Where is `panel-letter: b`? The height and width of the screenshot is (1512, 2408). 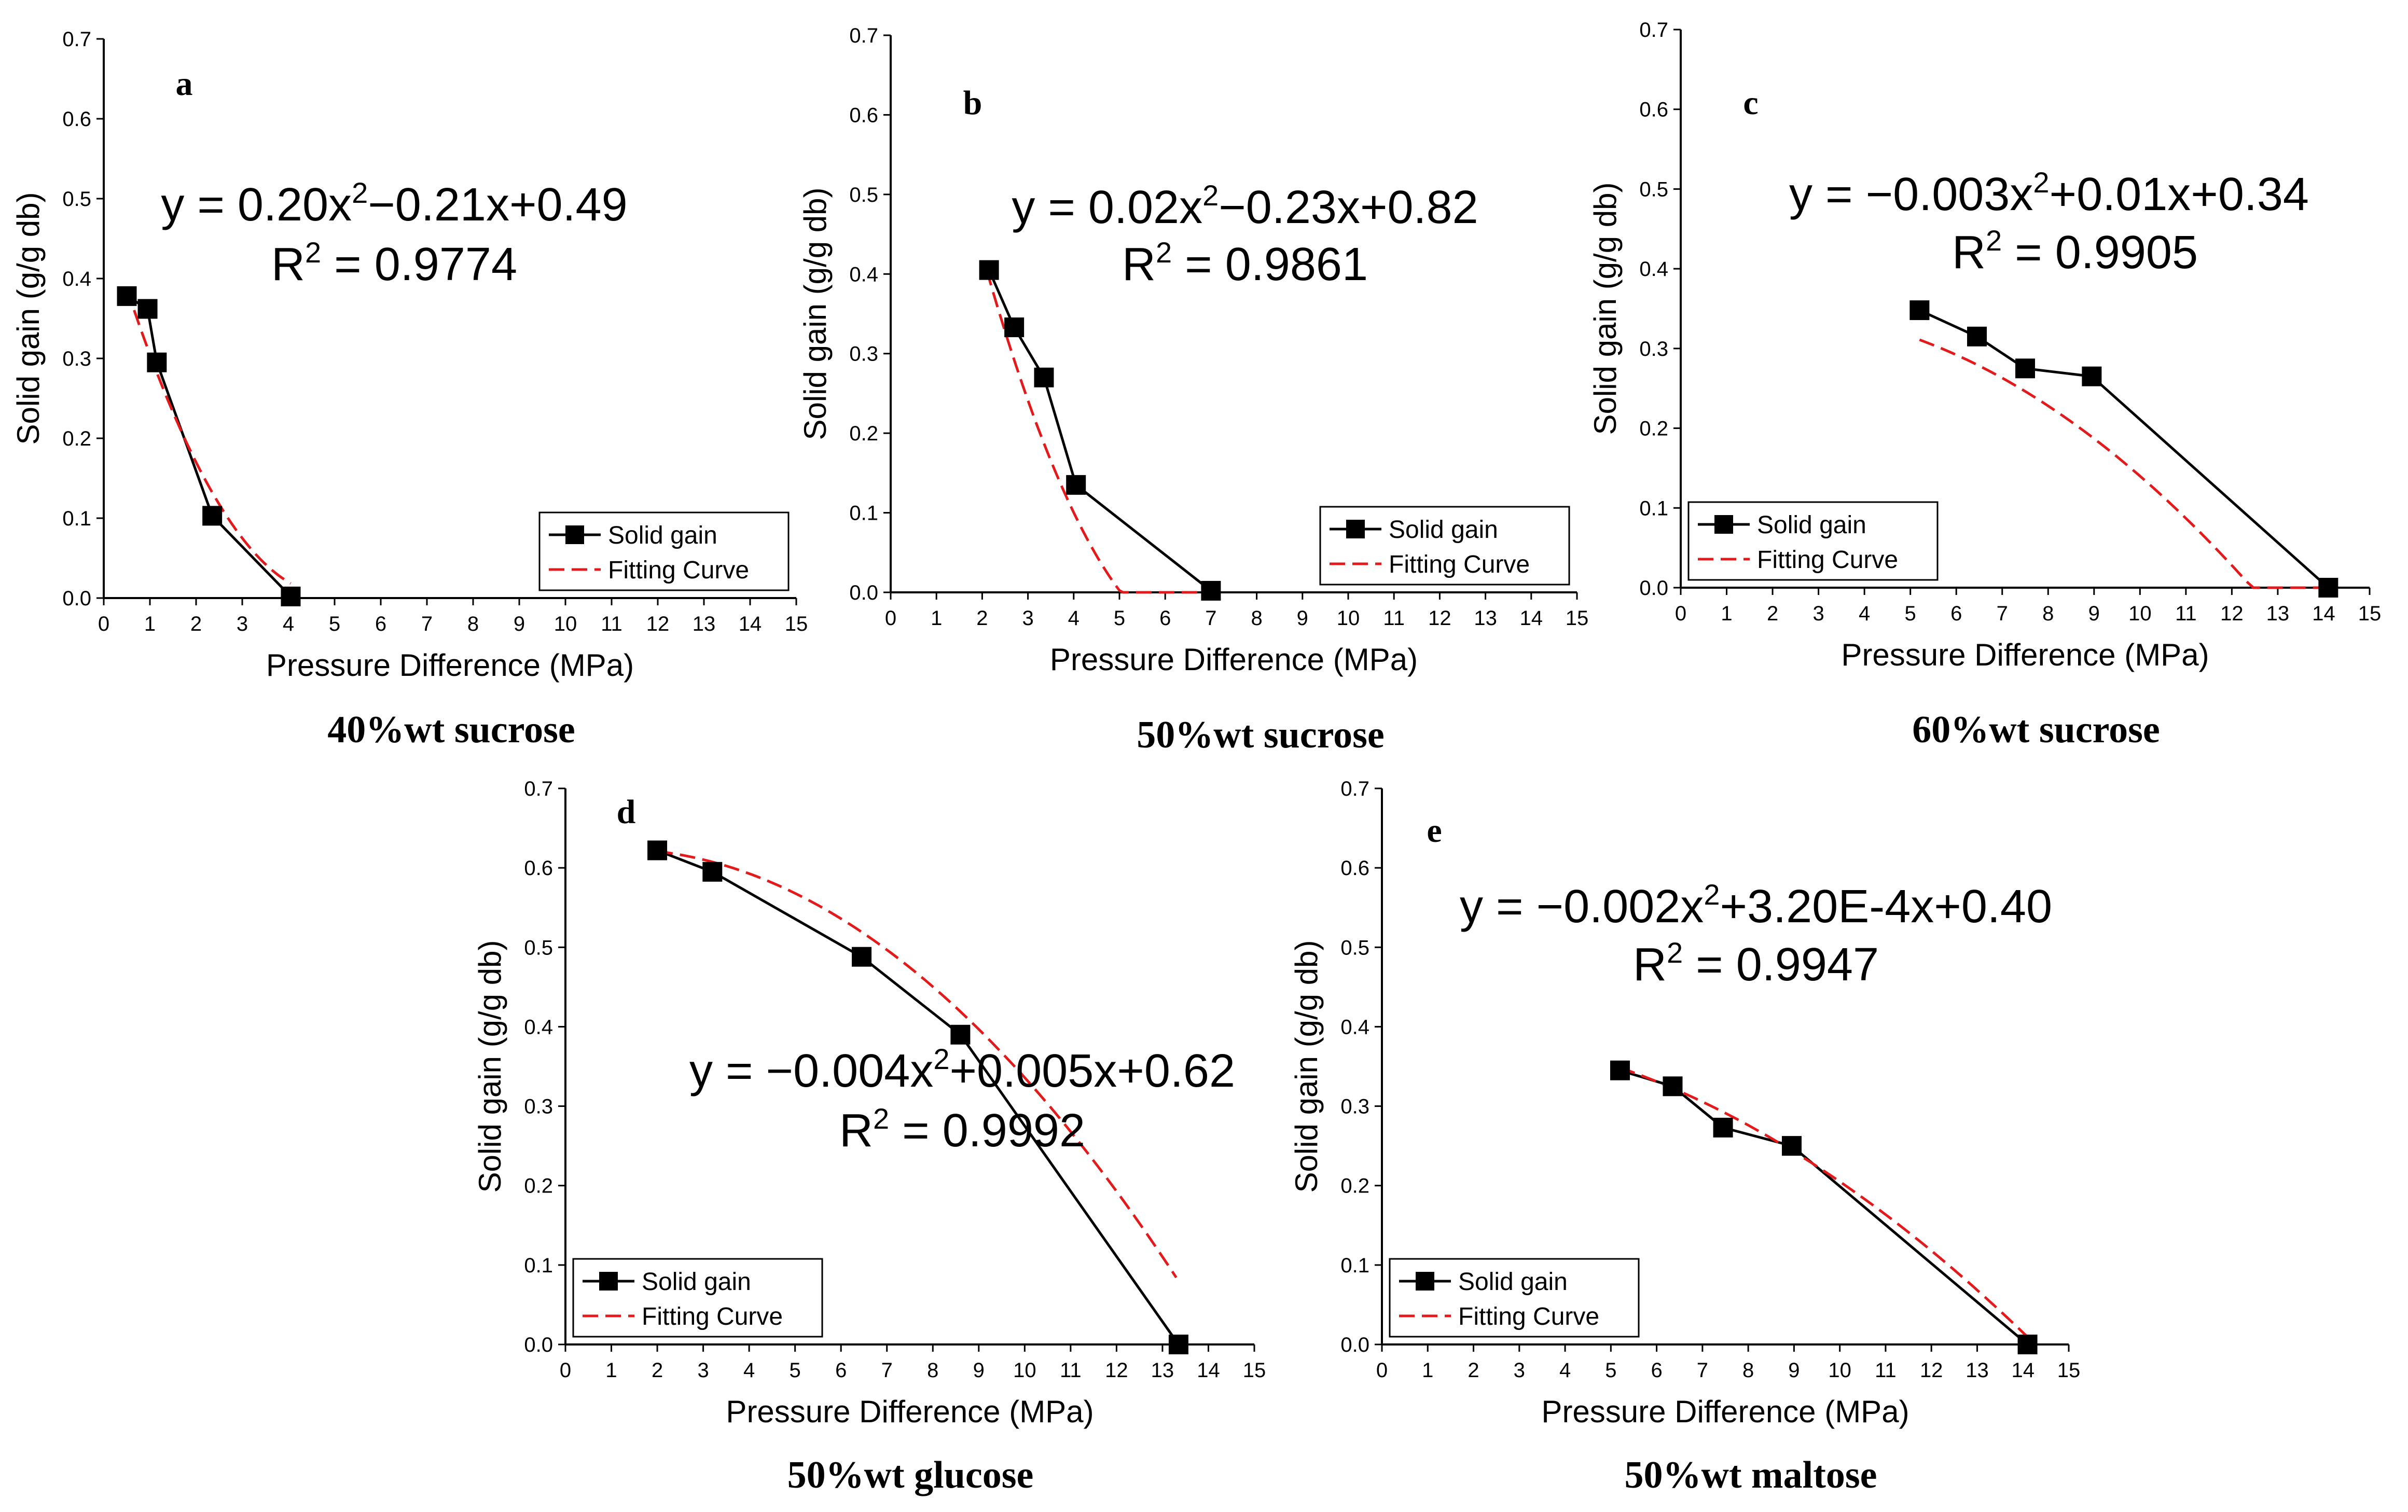
panel-letter: b is located at coordinates (972, 103).